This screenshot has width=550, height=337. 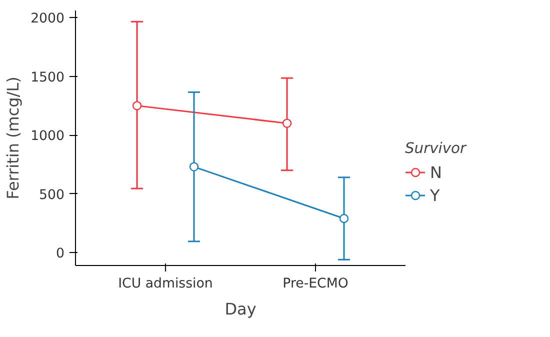 What do you see at coordinates (240, 309) in the screenshot?
I see `x-axis-title: Day` at bounding box center [240, 309].